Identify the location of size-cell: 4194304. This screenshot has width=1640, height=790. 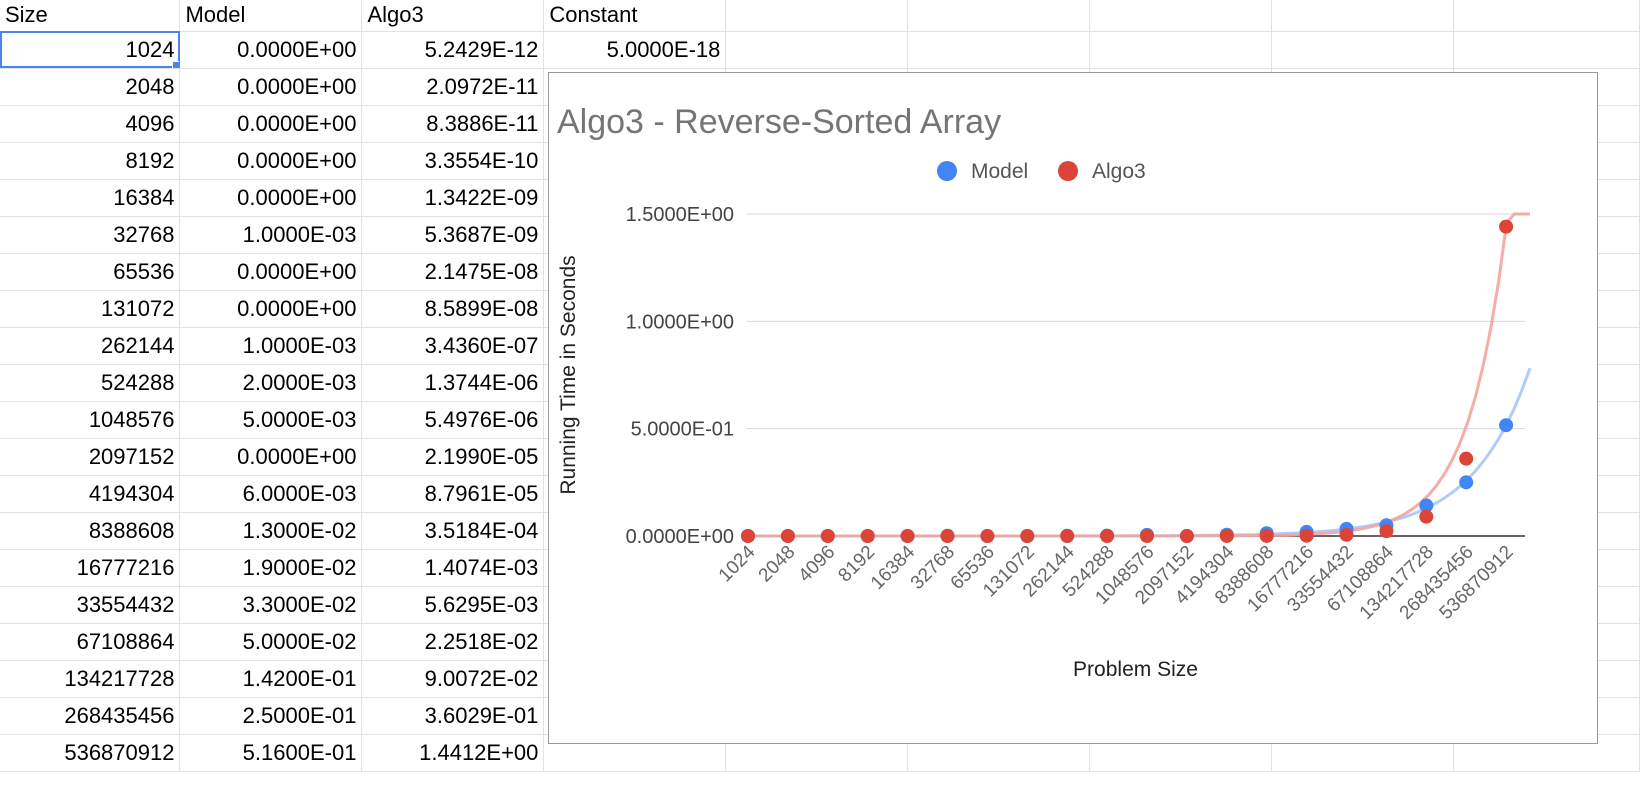
(90, 494).